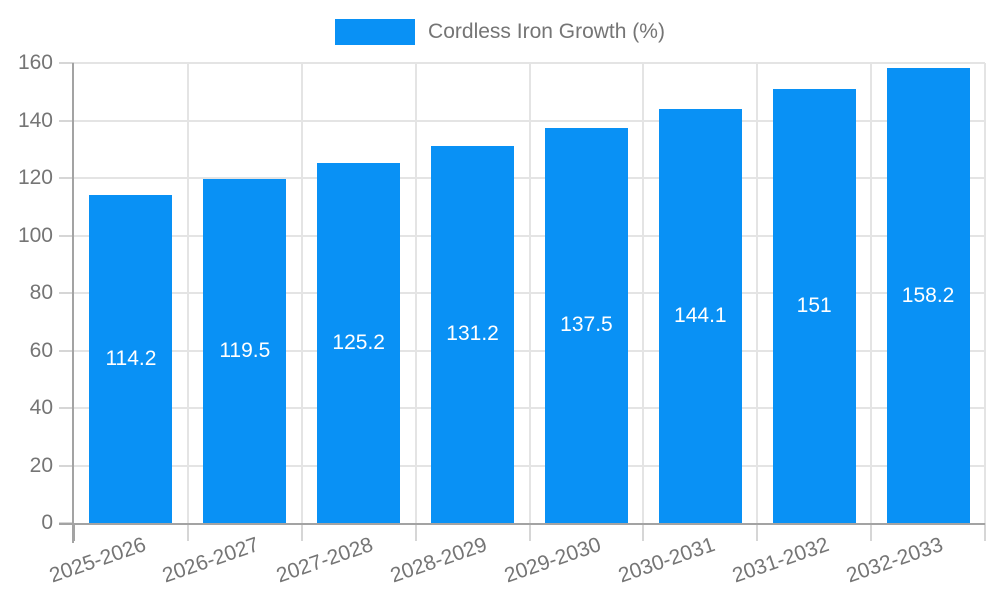  Describe the element at coordinates (211, 560) in the screenshot. I see `x-axis-tick-label: 2026-2027` at that location.